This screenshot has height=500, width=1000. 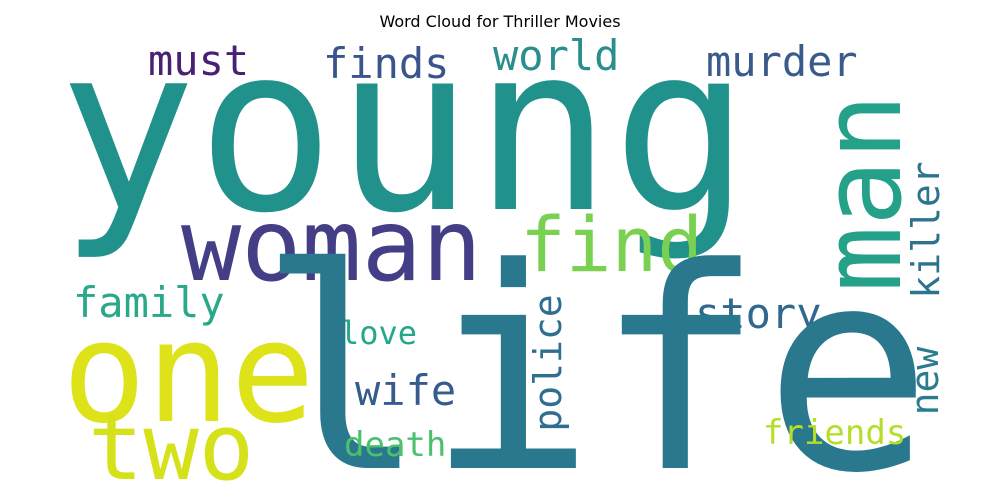 I want to click on chart-title: Word Cloud for Thriller Movies, so click(x=500, y=21).